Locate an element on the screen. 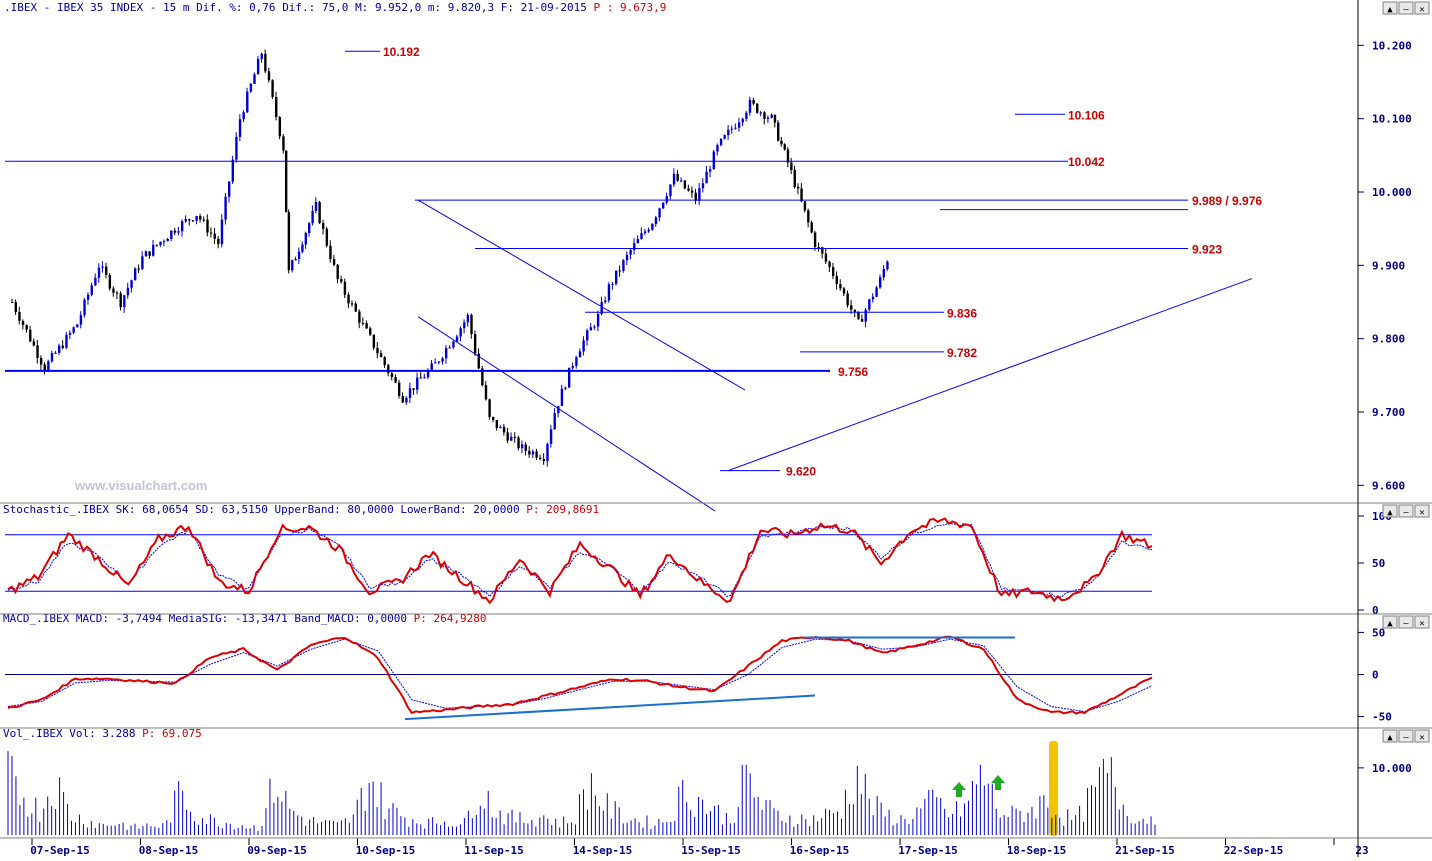 The height and width of the screenshot is (861, 1432). up-arrow-icon is located at coordinates (959, 789).